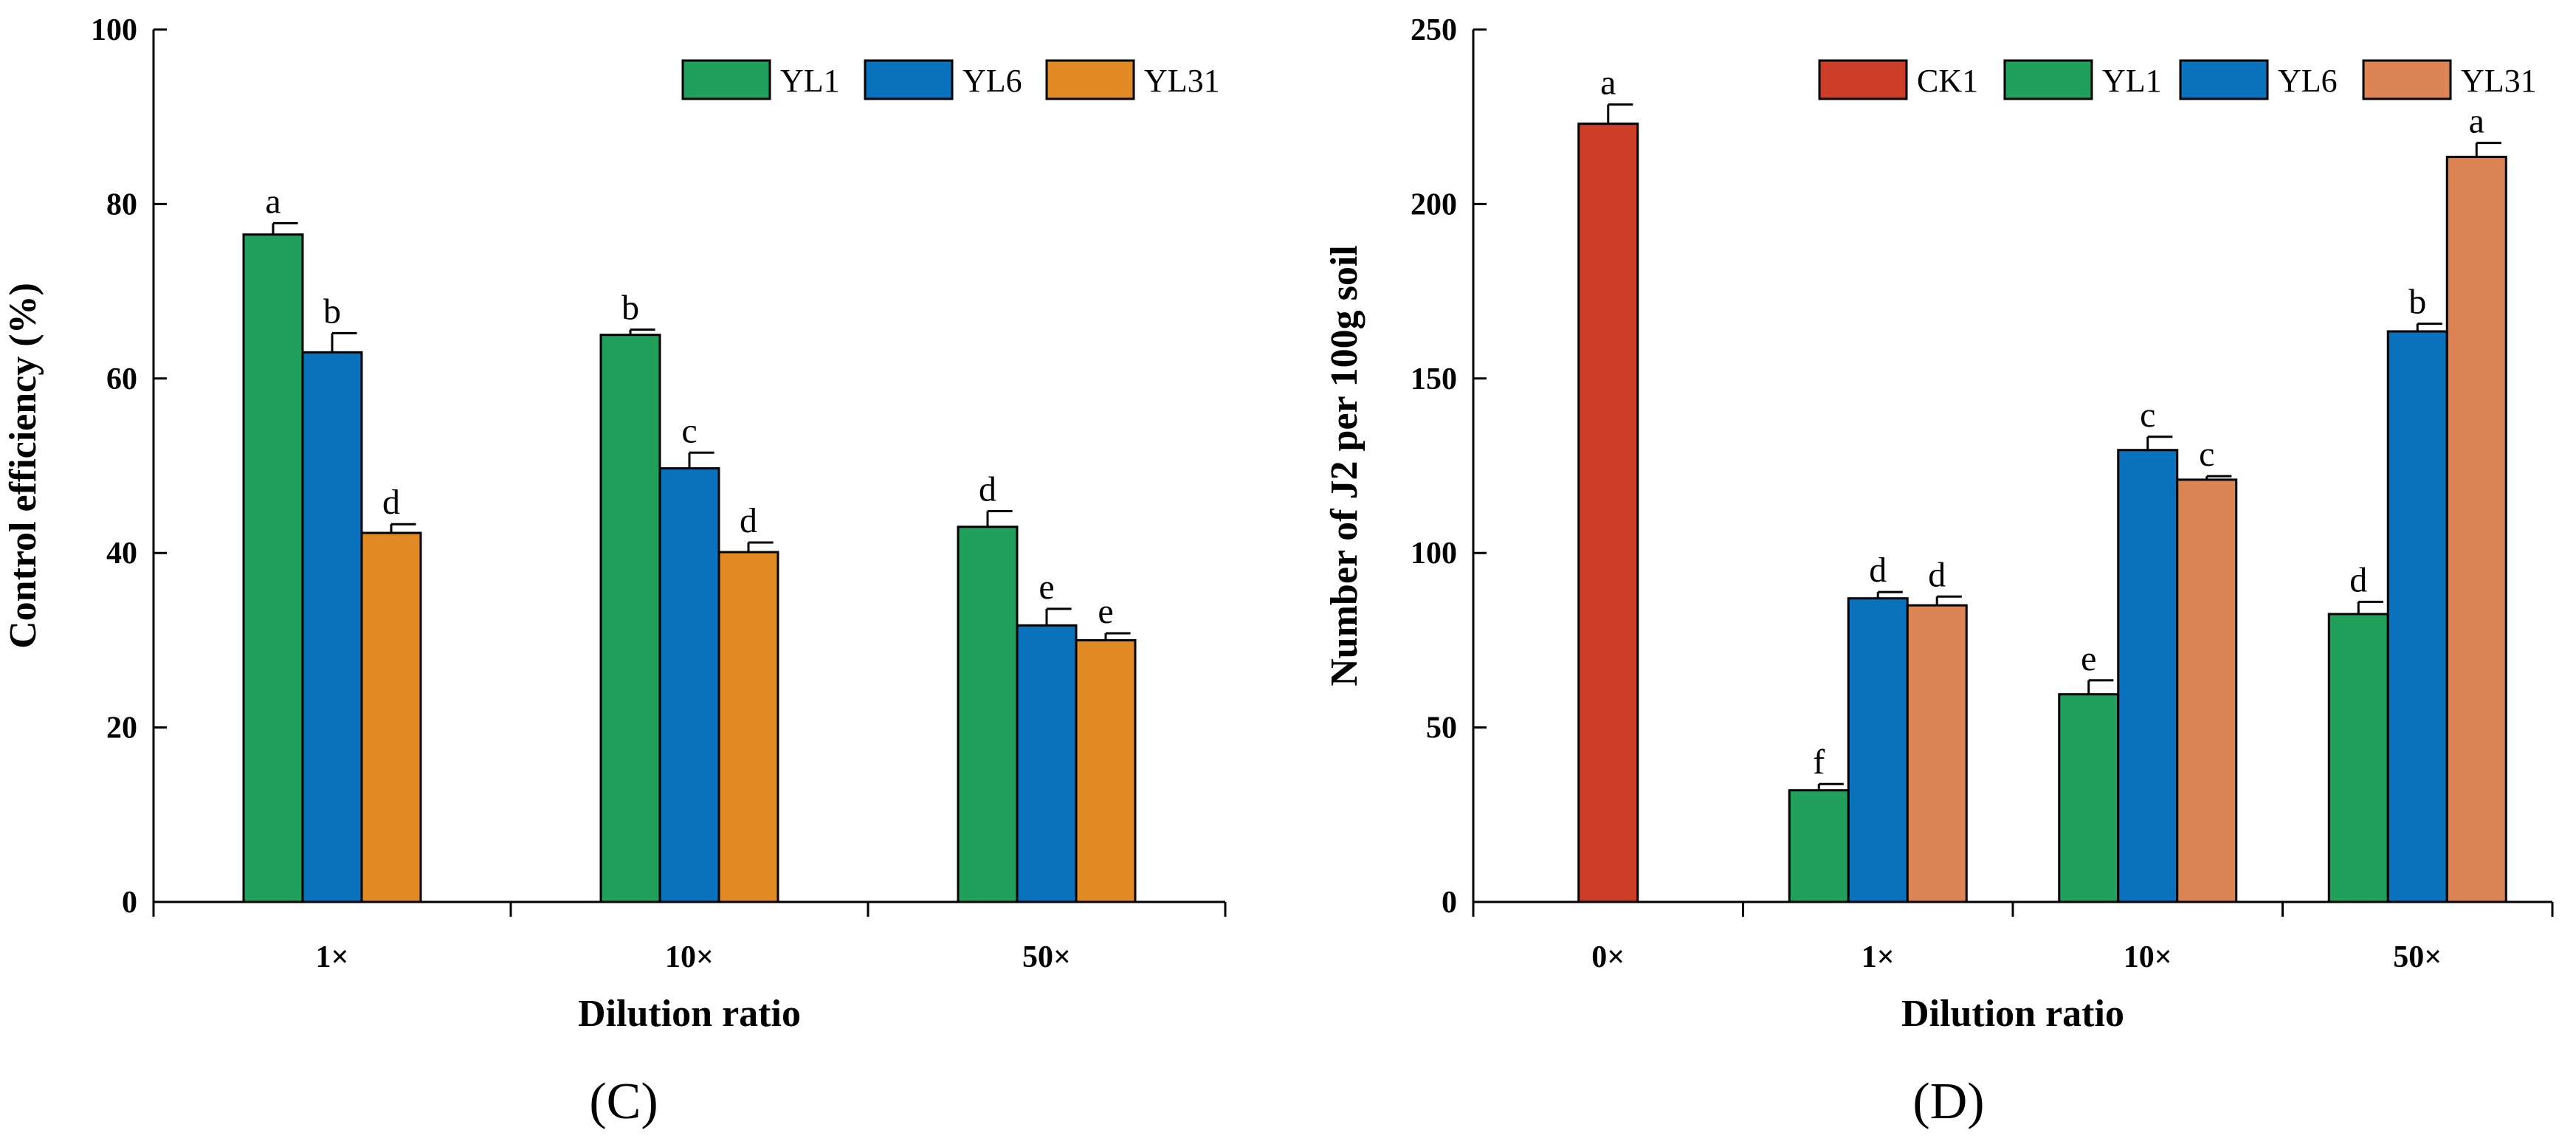 The height and width of the screenshot is (1147, 2576). What do you see at coordinates (1819, 762) in the screenshot?
I see `significance-letter: f` at bounding box center [1819, 762].